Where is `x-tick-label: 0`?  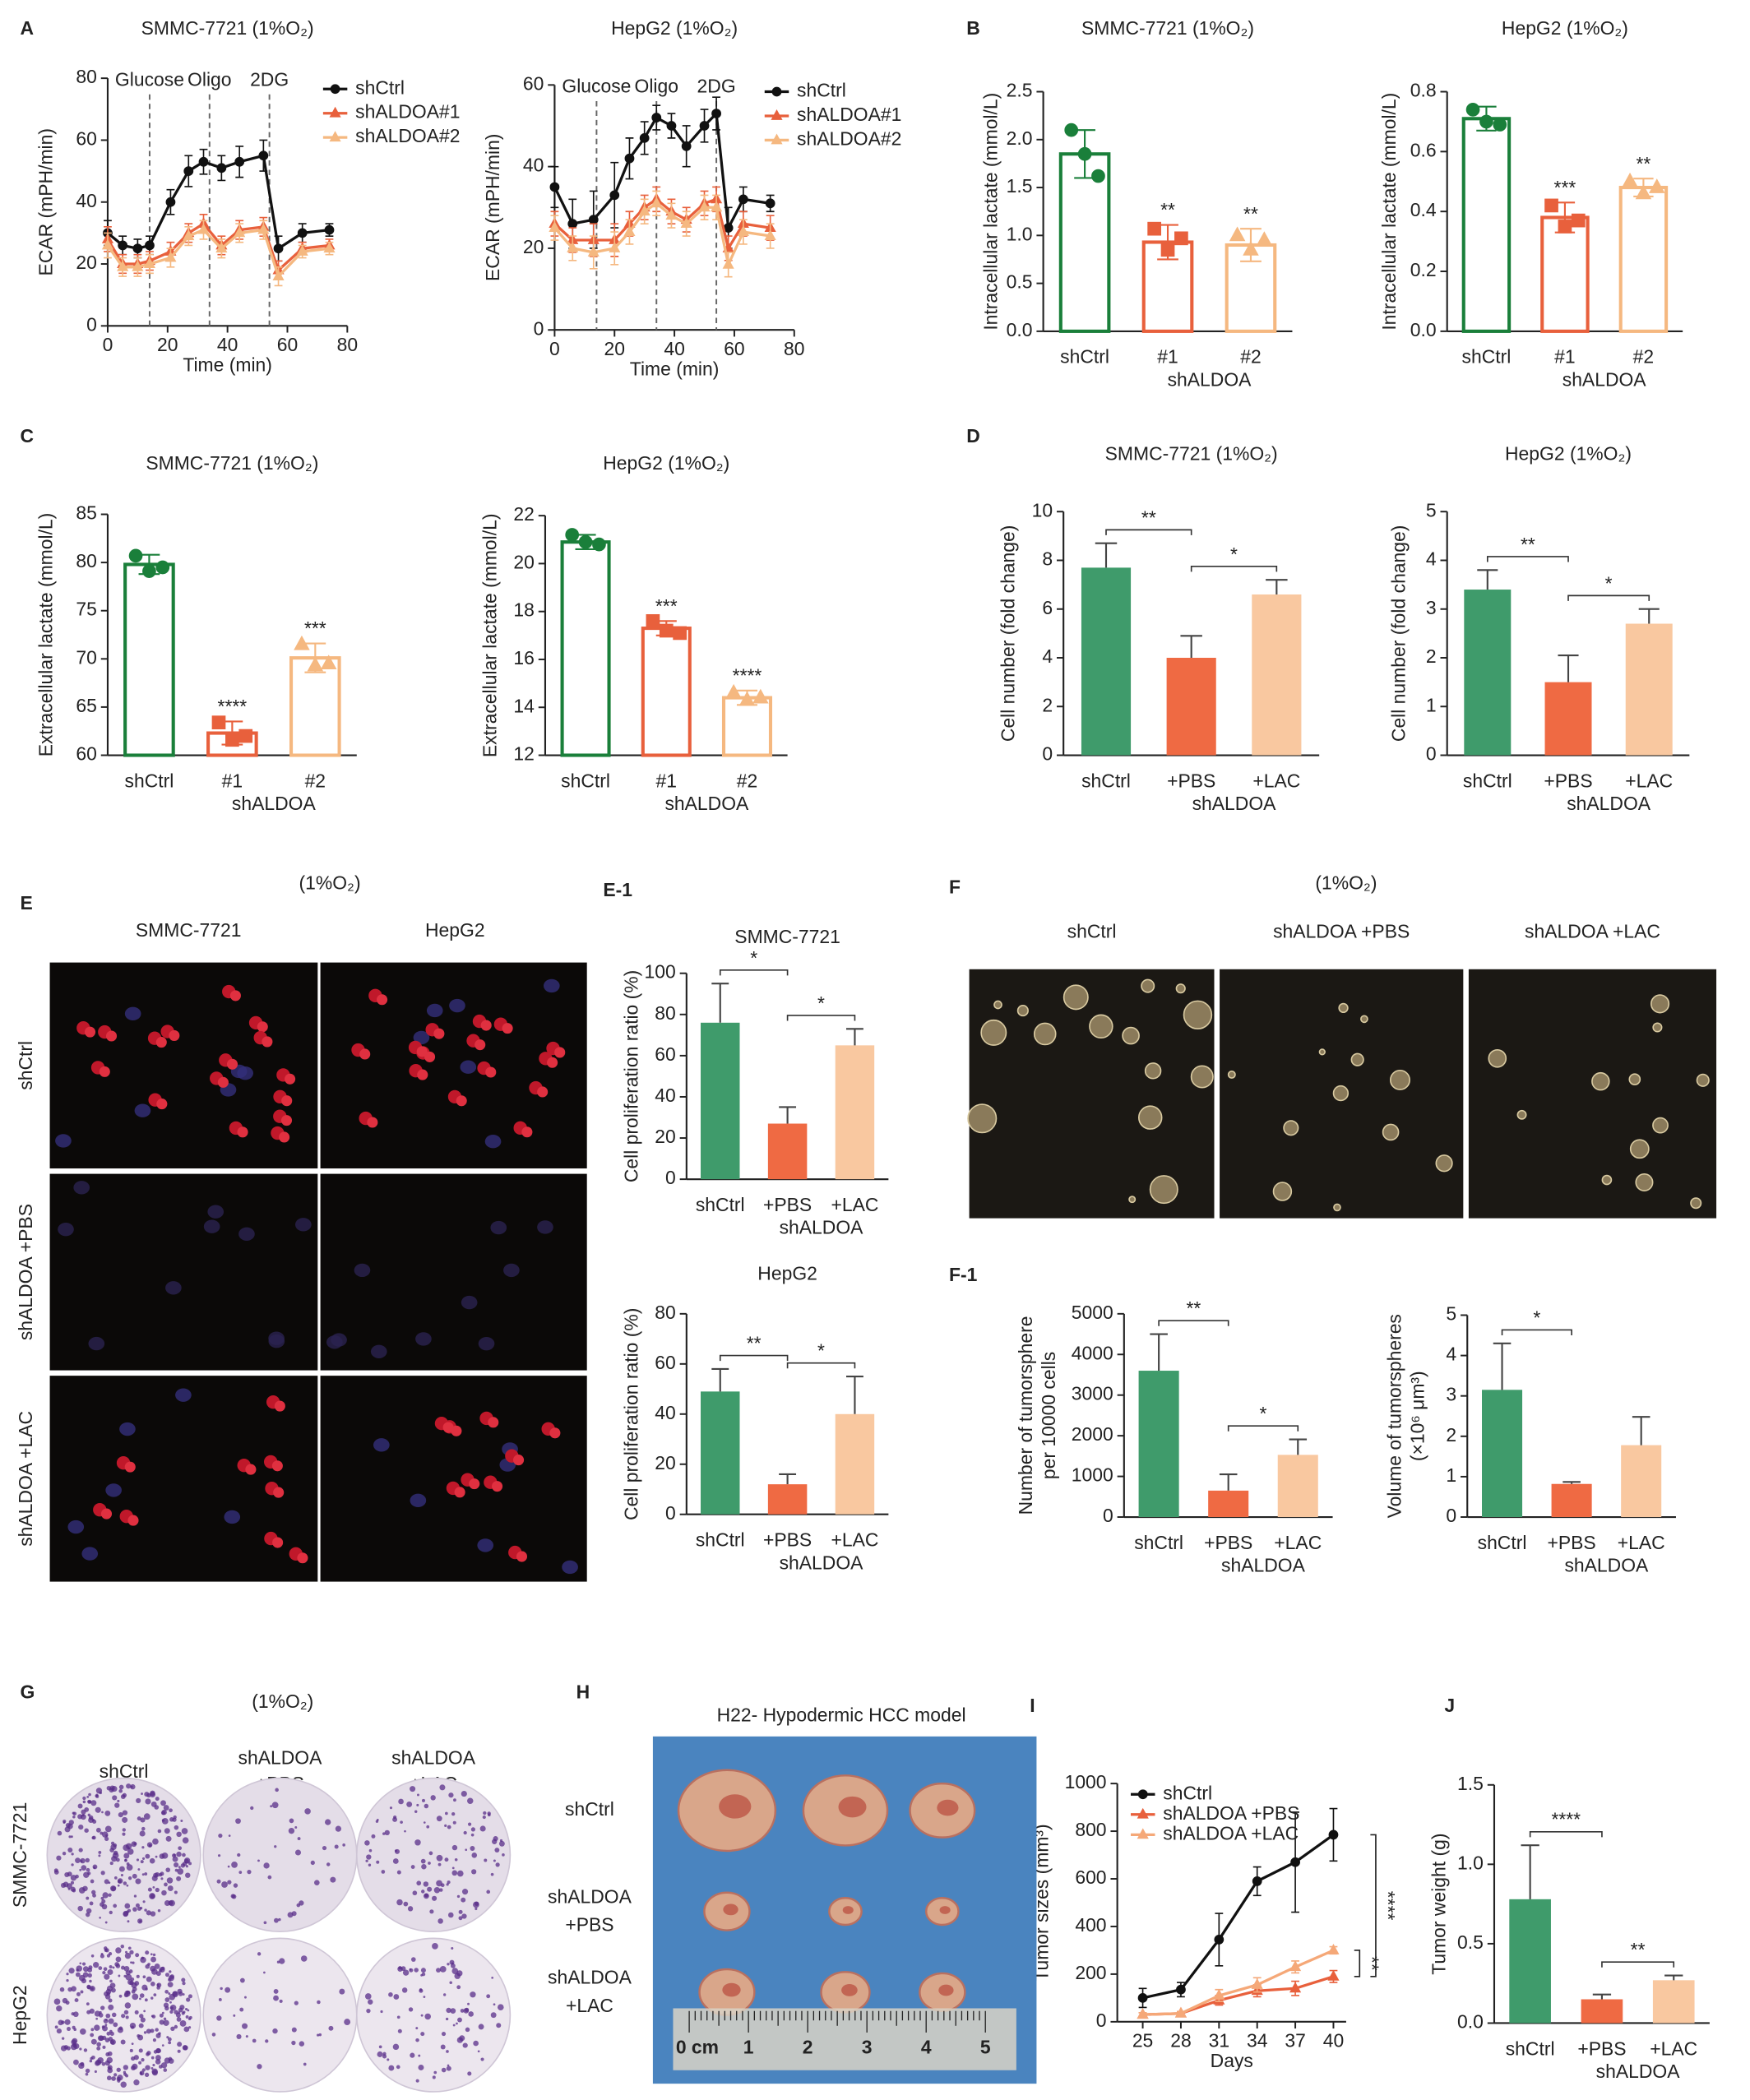 x-tick-label: 0 is located at coordinates (108, 345).